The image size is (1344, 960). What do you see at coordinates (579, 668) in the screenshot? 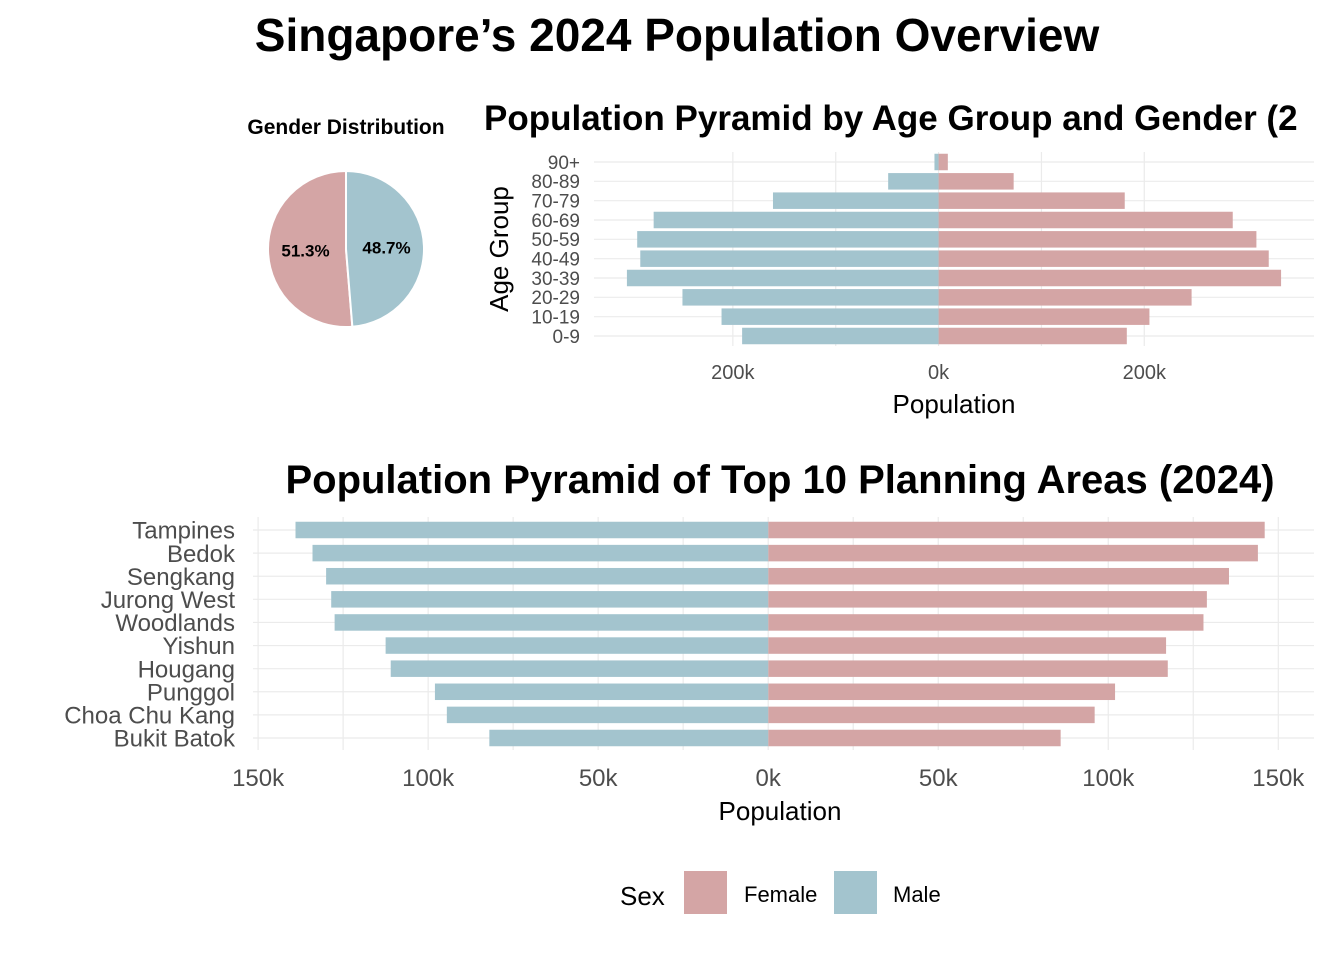
I see `bar-male-hougang` at bounding box center [579, 668].